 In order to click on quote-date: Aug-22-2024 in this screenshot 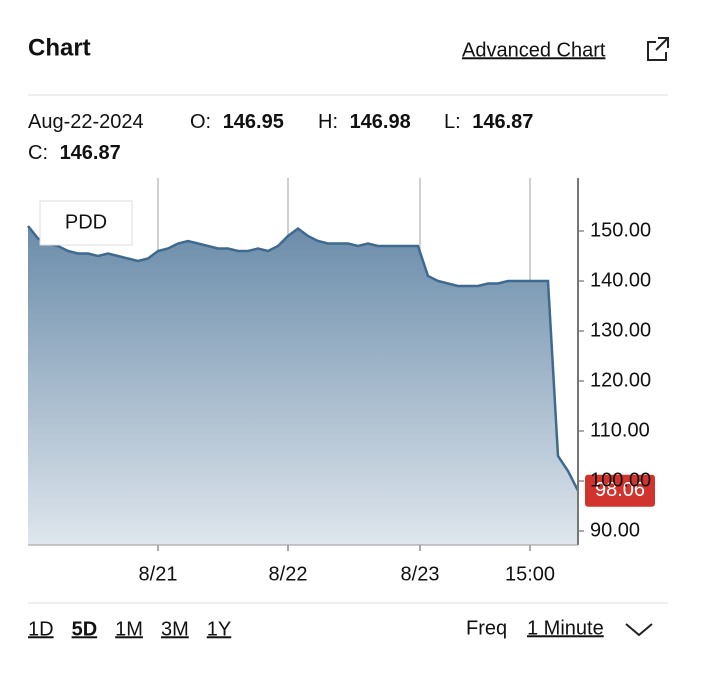, I will do `click(86, 122)`.